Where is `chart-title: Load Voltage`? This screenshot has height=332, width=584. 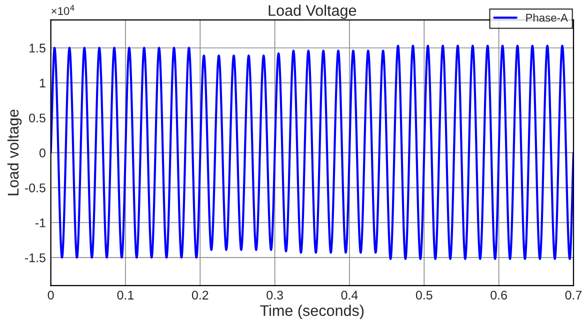
chart-title: Load Voltage is located at coordinates (312, 11).